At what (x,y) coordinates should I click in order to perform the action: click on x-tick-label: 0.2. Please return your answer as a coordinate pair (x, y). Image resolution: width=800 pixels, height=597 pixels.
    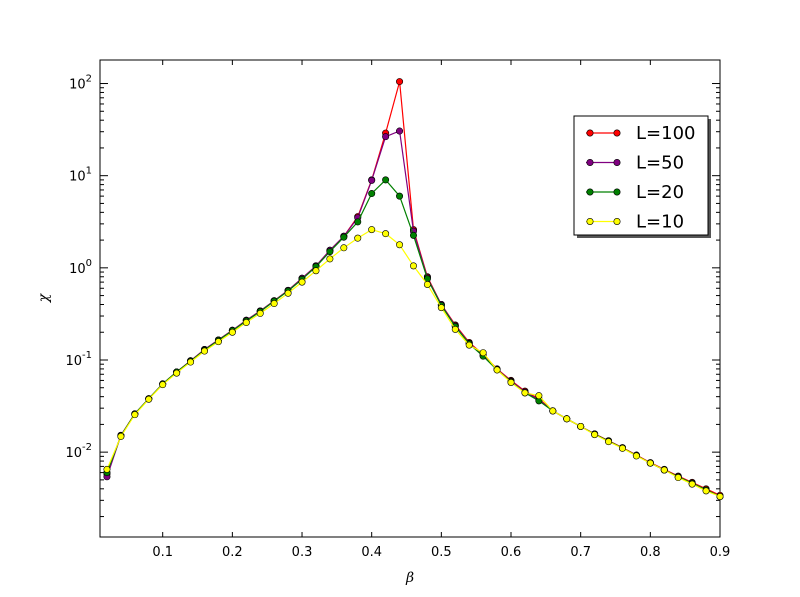
    Looking at the image, I should click on (232, 552).